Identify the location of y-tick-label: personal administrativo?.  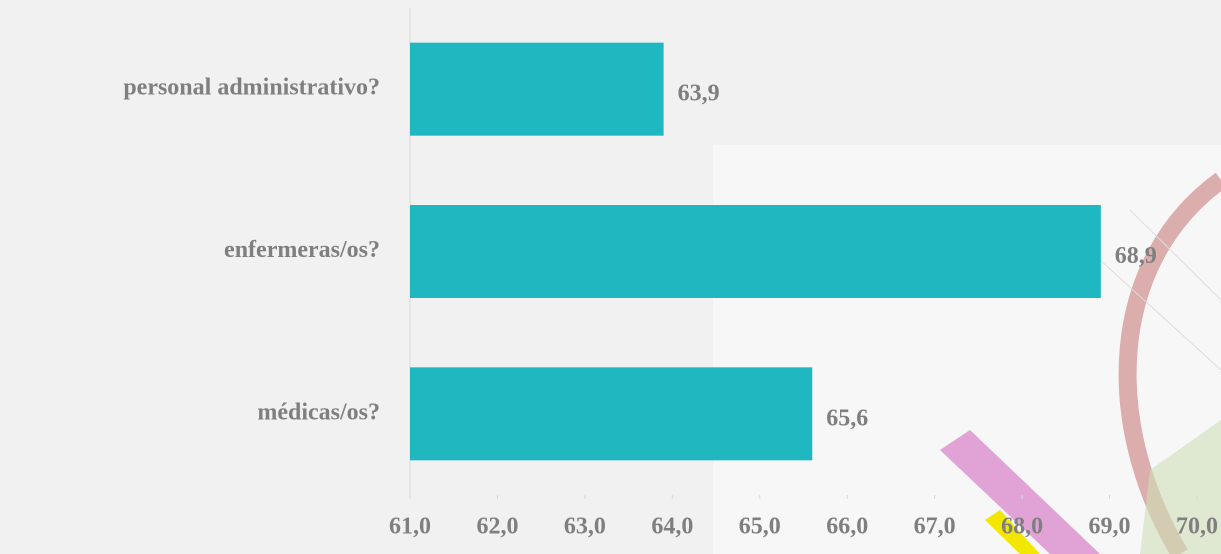
(251, 88).